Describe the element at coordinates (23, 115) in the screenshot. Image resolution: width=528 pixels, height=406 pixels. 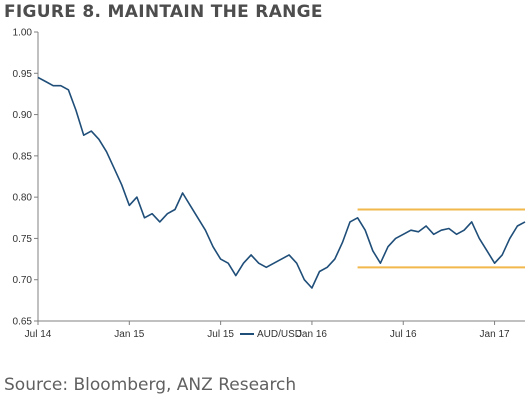
I see `y-tick-label: 0.90` at that location.